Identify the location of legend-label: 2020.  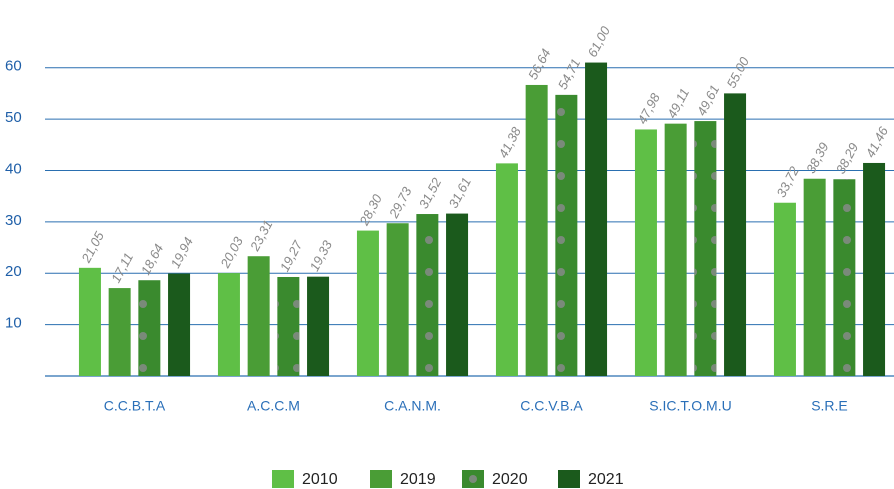
(510, 479).